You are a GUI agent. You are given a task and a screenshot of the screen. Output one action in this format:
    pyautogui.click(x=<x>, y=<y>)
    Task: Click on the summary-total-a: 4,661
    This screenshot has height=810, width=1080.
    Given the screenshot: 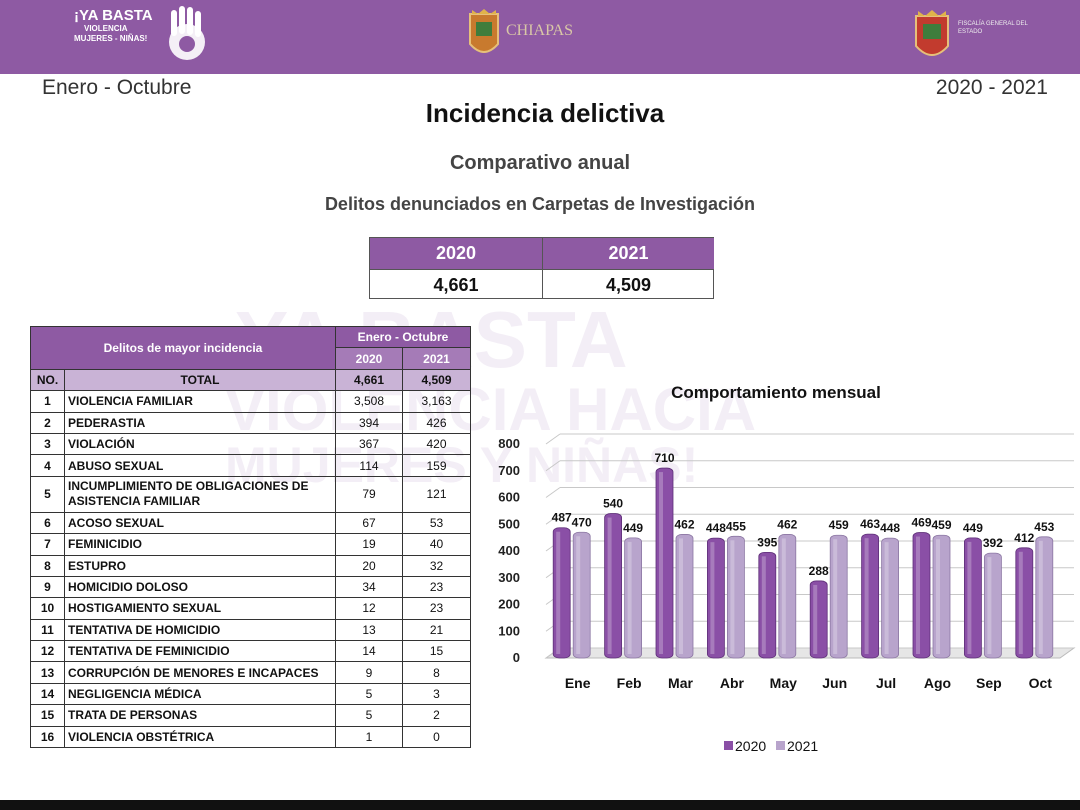 What is the action you would take?
    pyautogui.click(x=456, y=284)
    